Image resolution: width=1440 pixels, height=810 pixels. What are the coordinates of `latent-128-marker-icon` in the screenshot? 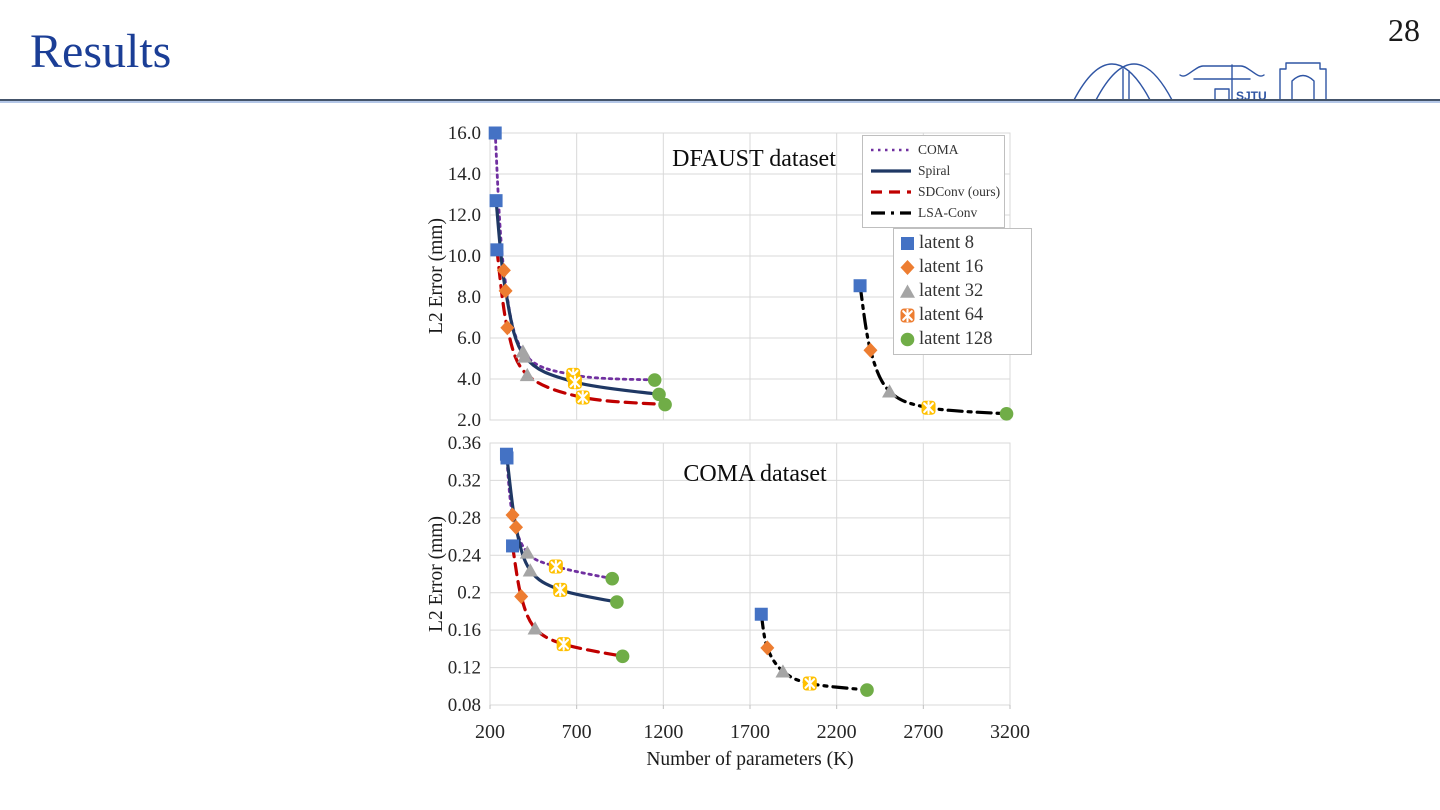 It's located at (907, 339).